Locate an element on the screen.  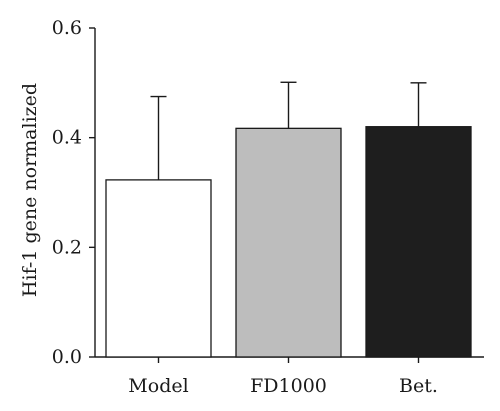
bar-model is located at coordinates (158, 268).